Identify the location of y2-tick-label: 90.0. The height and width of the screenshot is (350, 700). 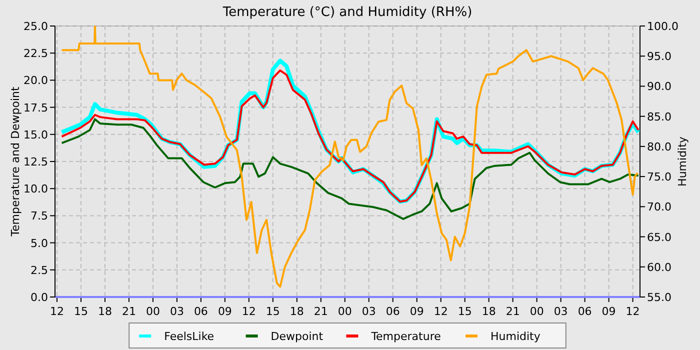
(659, 87).